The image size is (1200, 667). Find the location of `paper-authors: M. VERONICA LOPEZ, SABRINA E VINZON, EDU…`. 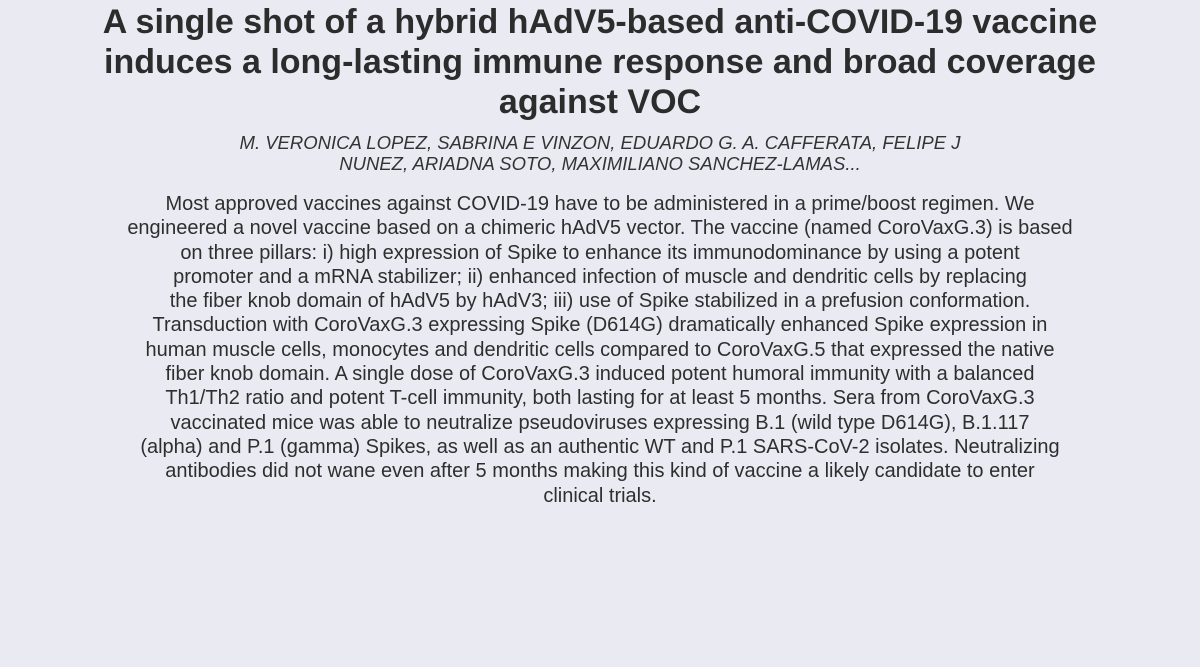

paper-authors: M. VERONICA LOPEZ, SABRINA E VINZON, EDU… is located at coordinates (600, 153).